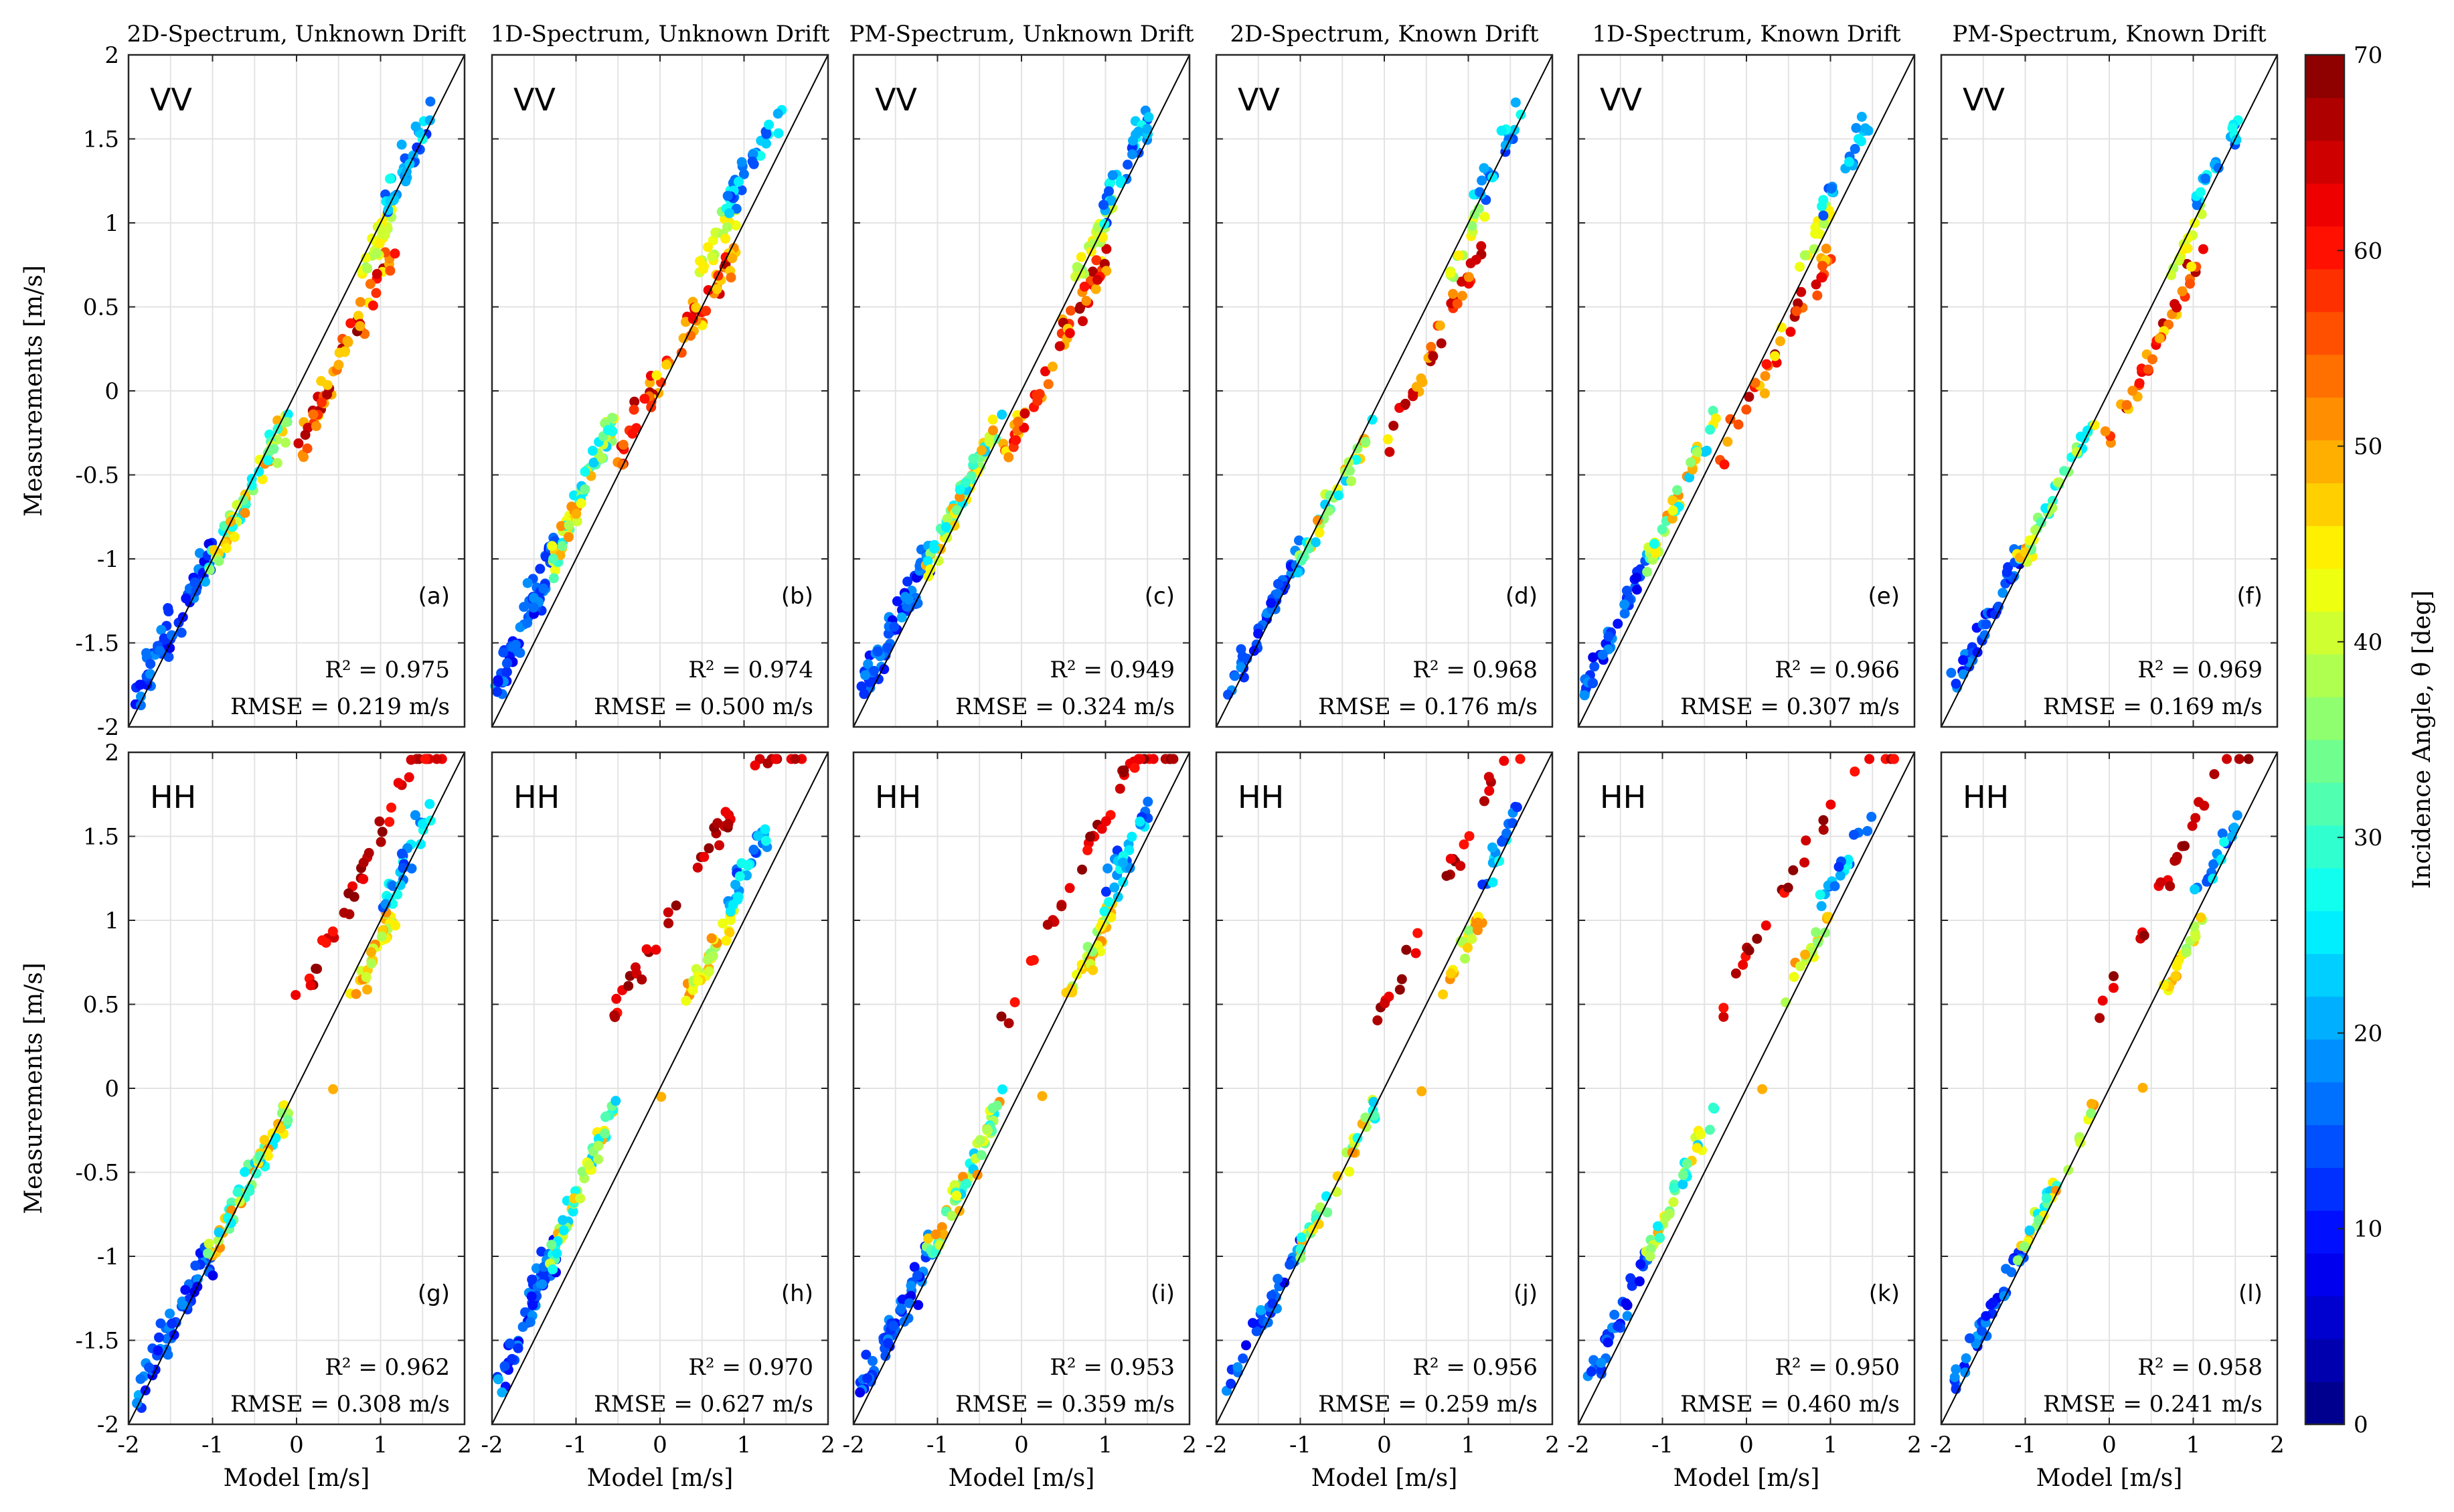  I want to click on y-tick-label: 1, so click(111, 223).